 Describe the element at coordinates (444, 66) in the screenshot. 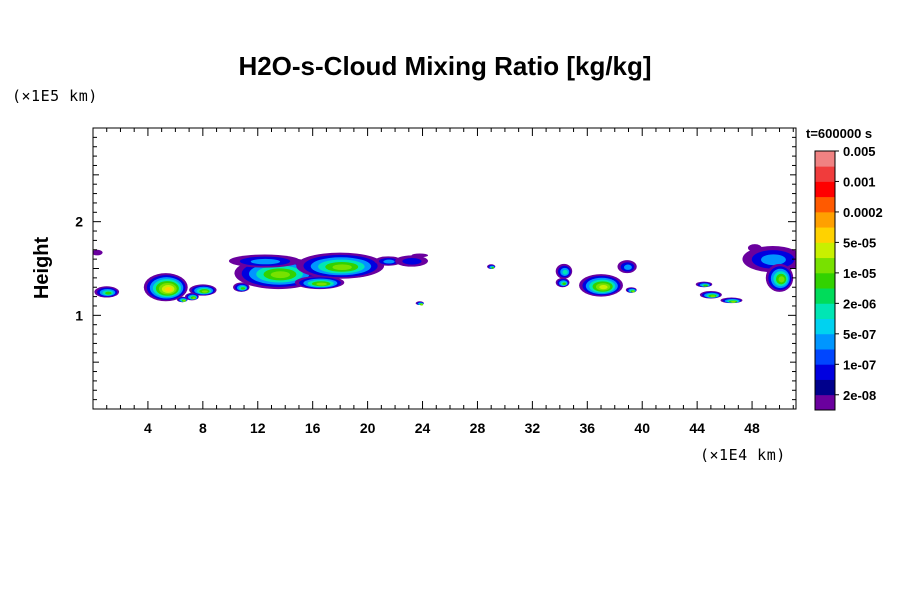

I see `chart-title: H2O-s-Cloud Mixing Ratio [kg/kg]` at that location.